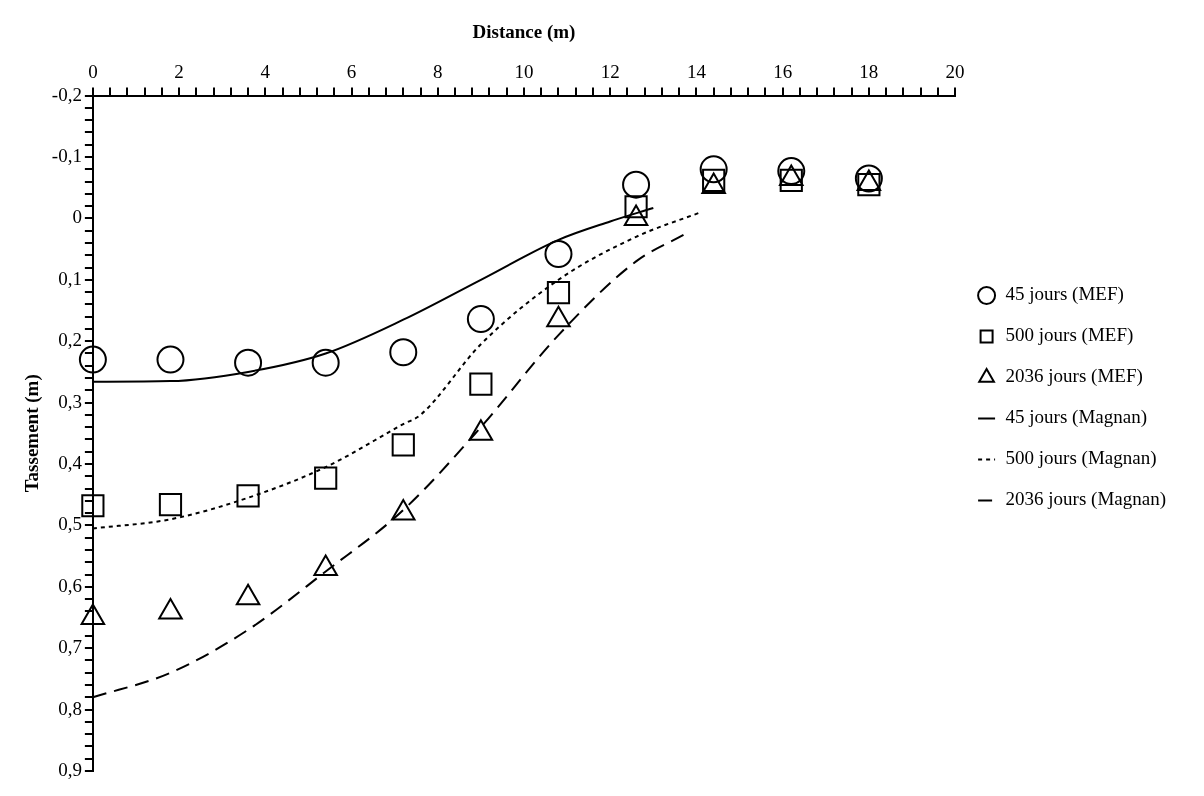 Image resolution: width=1204 pixels, height=796 pixels. Describe the element at coordinates (955, 72) in the screenshot. I see `x-tick-label: 20` at that location.